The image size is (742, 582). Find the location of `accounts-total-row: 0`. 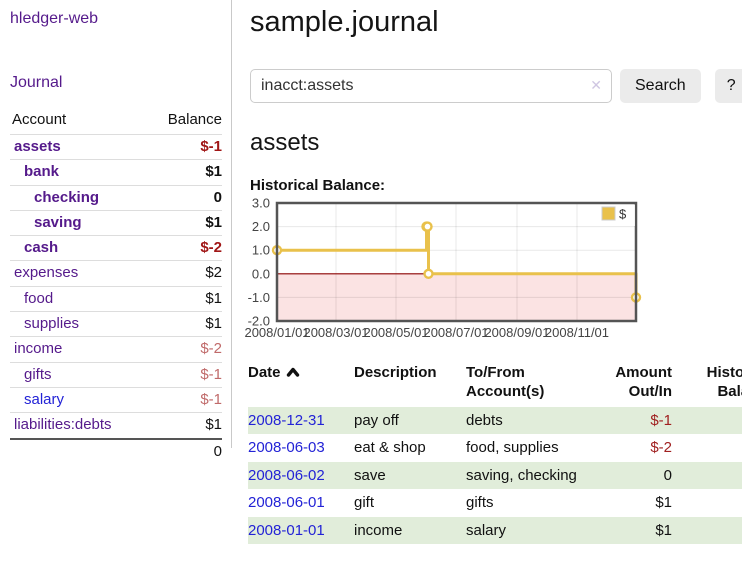

accounts-total-row: 0 is located at coordinates (116, 450).